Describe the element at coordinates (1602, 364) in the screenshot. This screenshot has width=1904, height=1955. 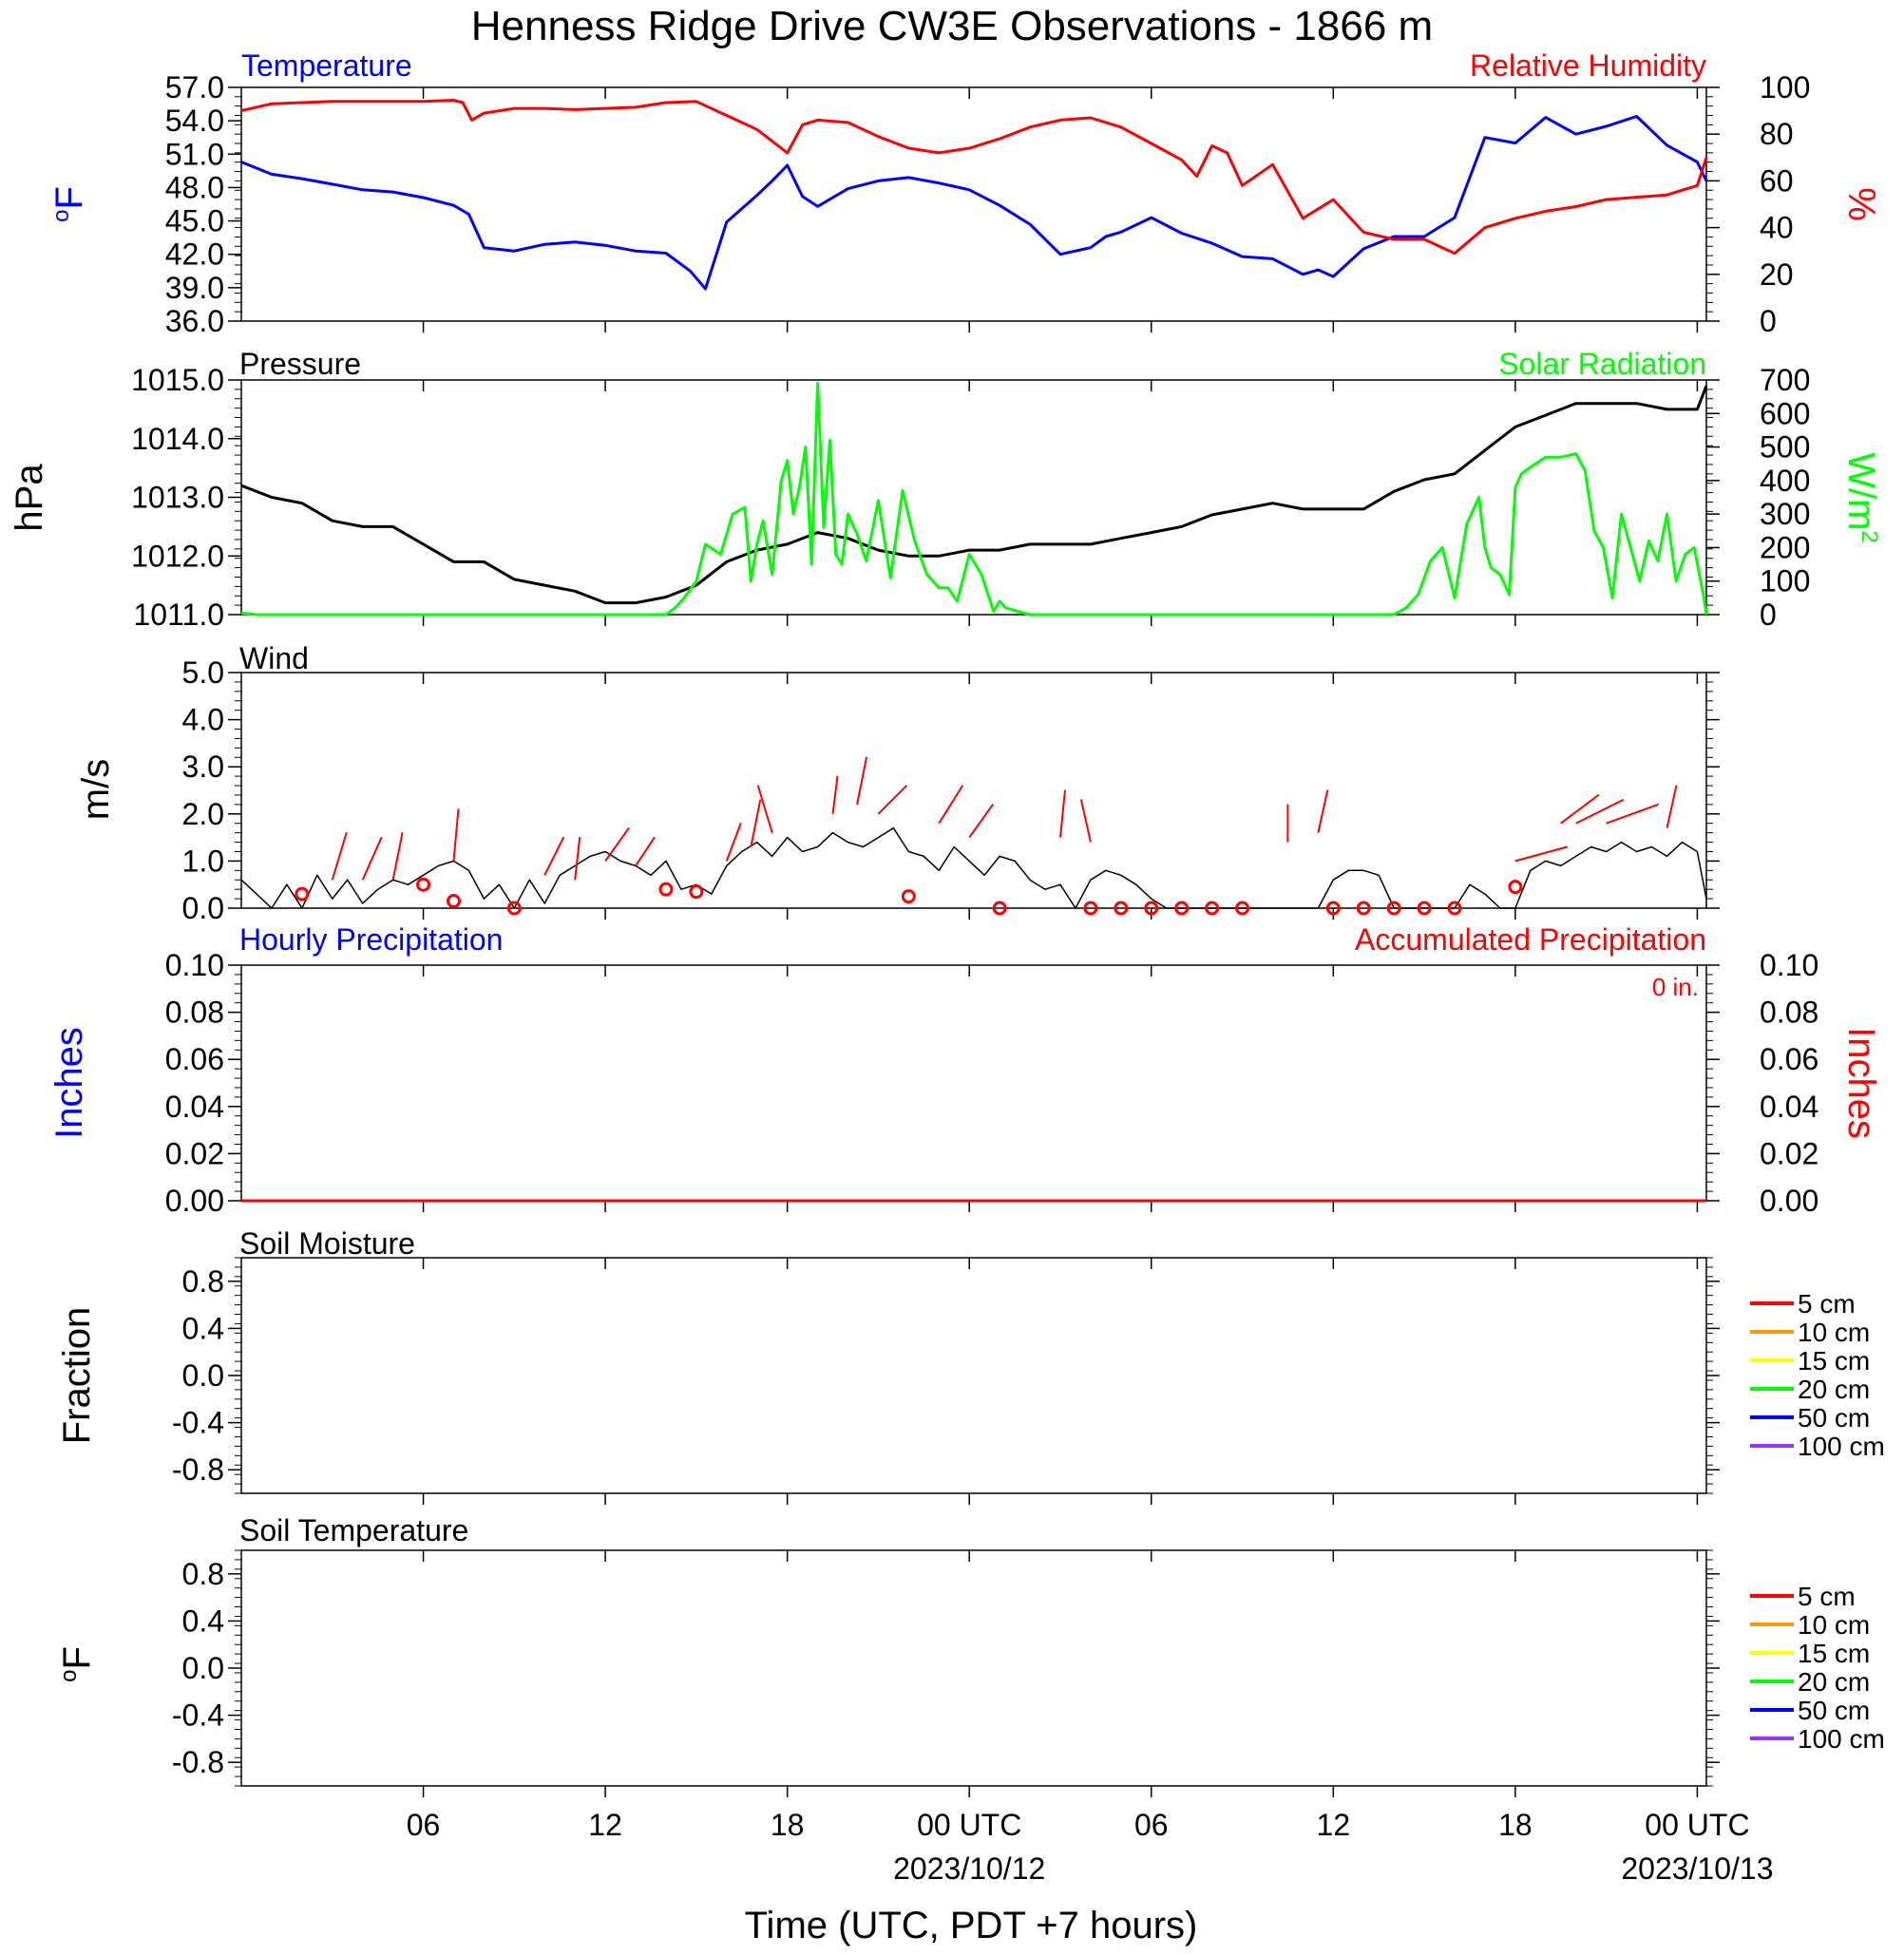
I see `solar-title: Solar Radiation` at that location.